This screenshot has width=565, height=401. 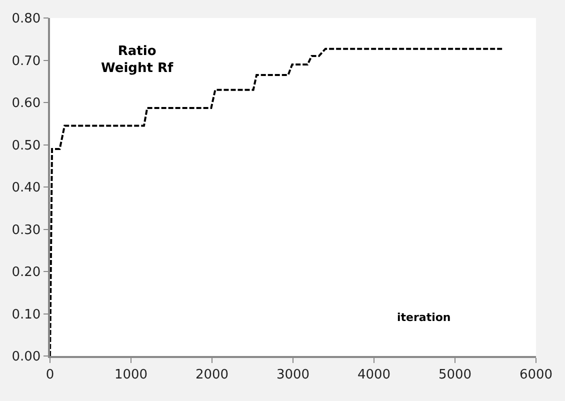 What do you see at coordinates (374, 374) in the screenshot?
I see `x-tick-label: 4000` at bounding box center [374, 374].